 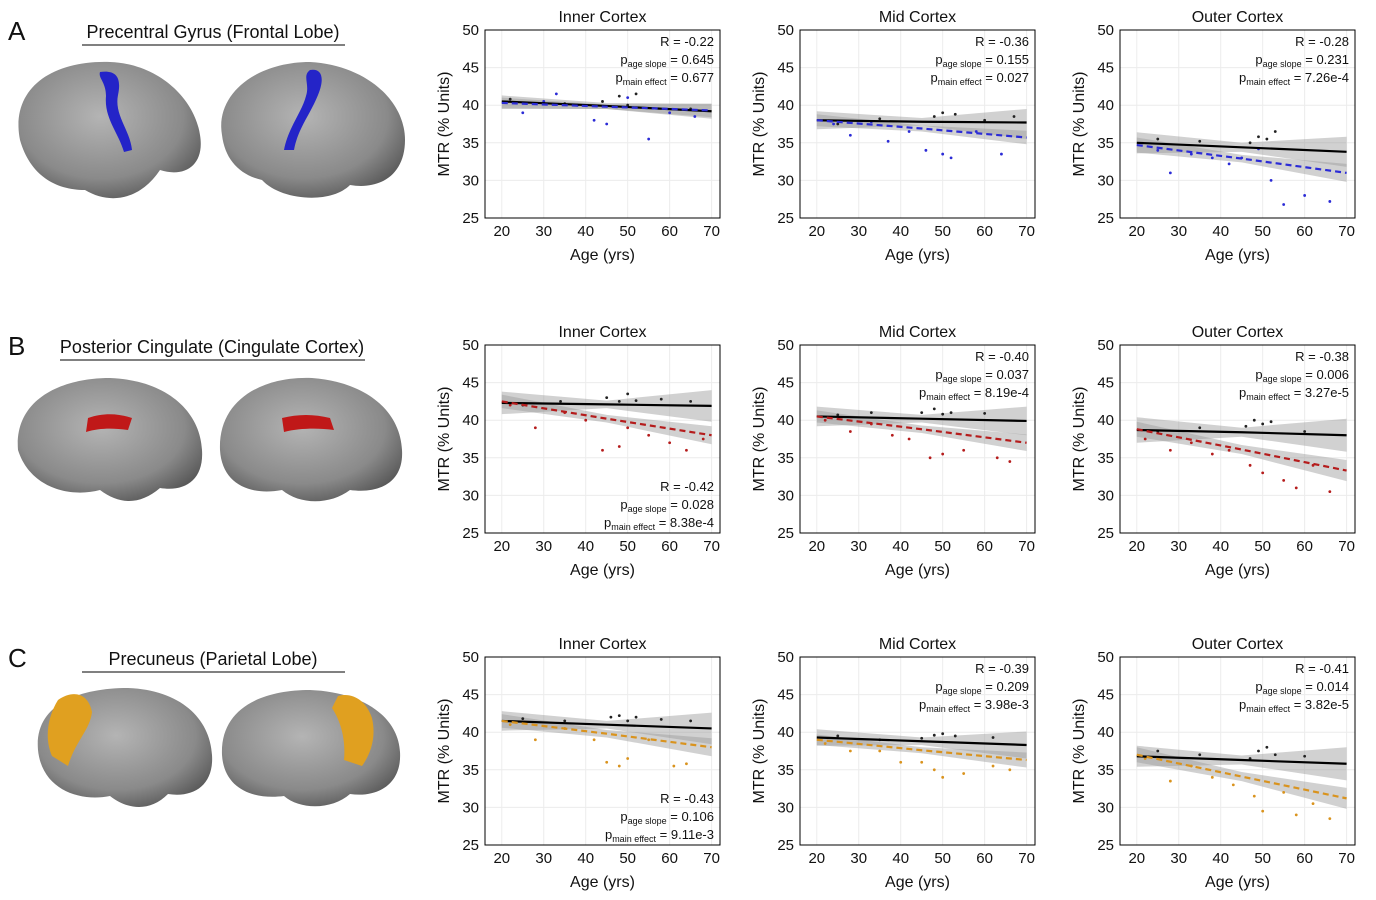 What do you see at coordinates (974, 705) in the screenshot?
I see `stat-p: pmain effect = 3.98e-3` at bounding box center [974, 705].